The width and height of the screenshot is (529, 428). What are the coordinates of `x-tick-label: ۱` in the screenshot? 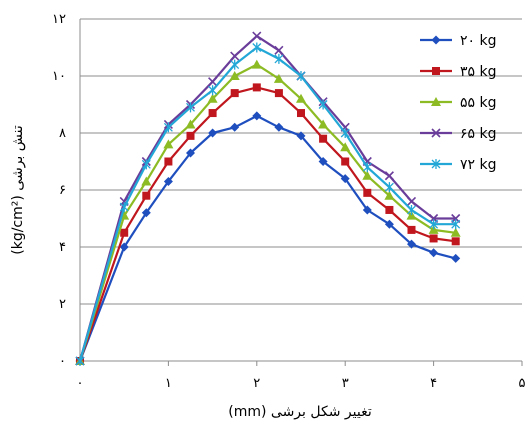 It's located at (168, 383).